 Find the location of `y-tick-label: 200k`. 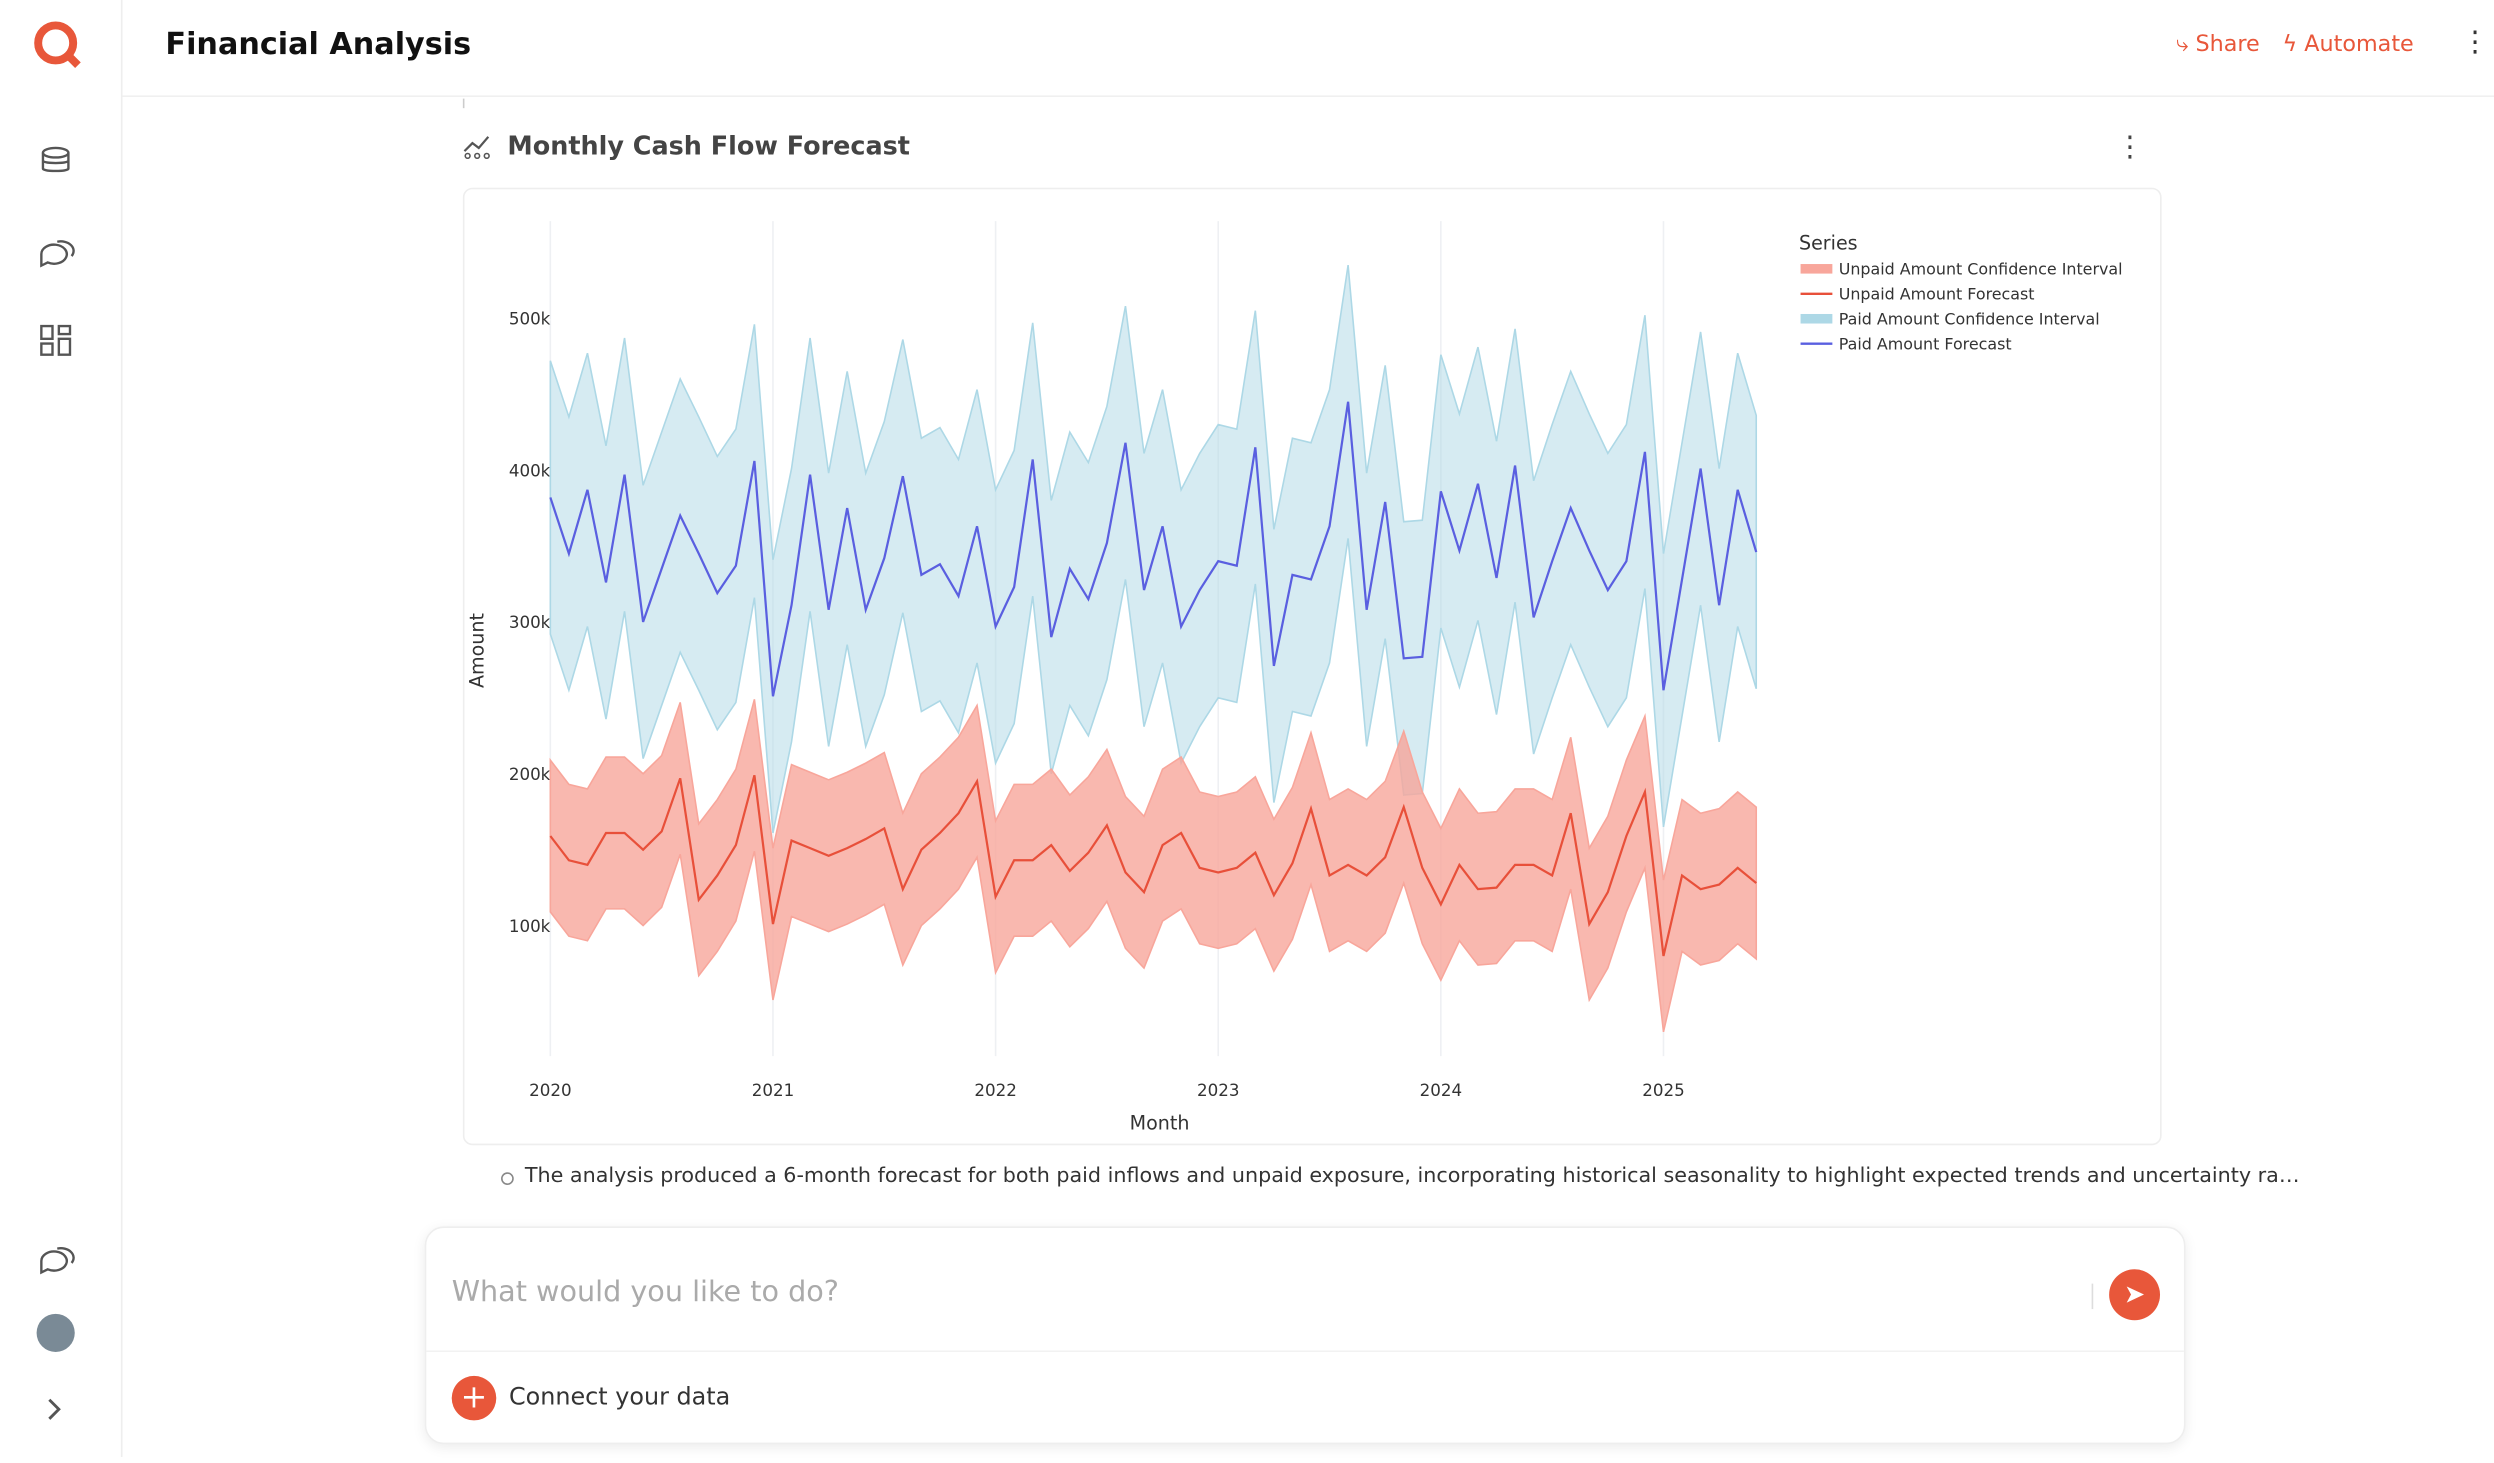

y-tick-label: 200k is located at coordinates (530, 774).